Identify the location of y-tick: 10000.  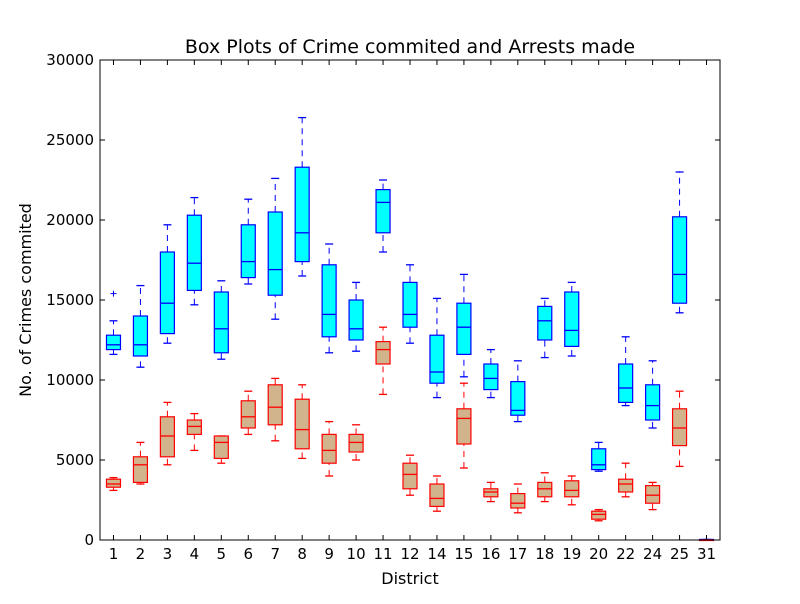
(383, 380).